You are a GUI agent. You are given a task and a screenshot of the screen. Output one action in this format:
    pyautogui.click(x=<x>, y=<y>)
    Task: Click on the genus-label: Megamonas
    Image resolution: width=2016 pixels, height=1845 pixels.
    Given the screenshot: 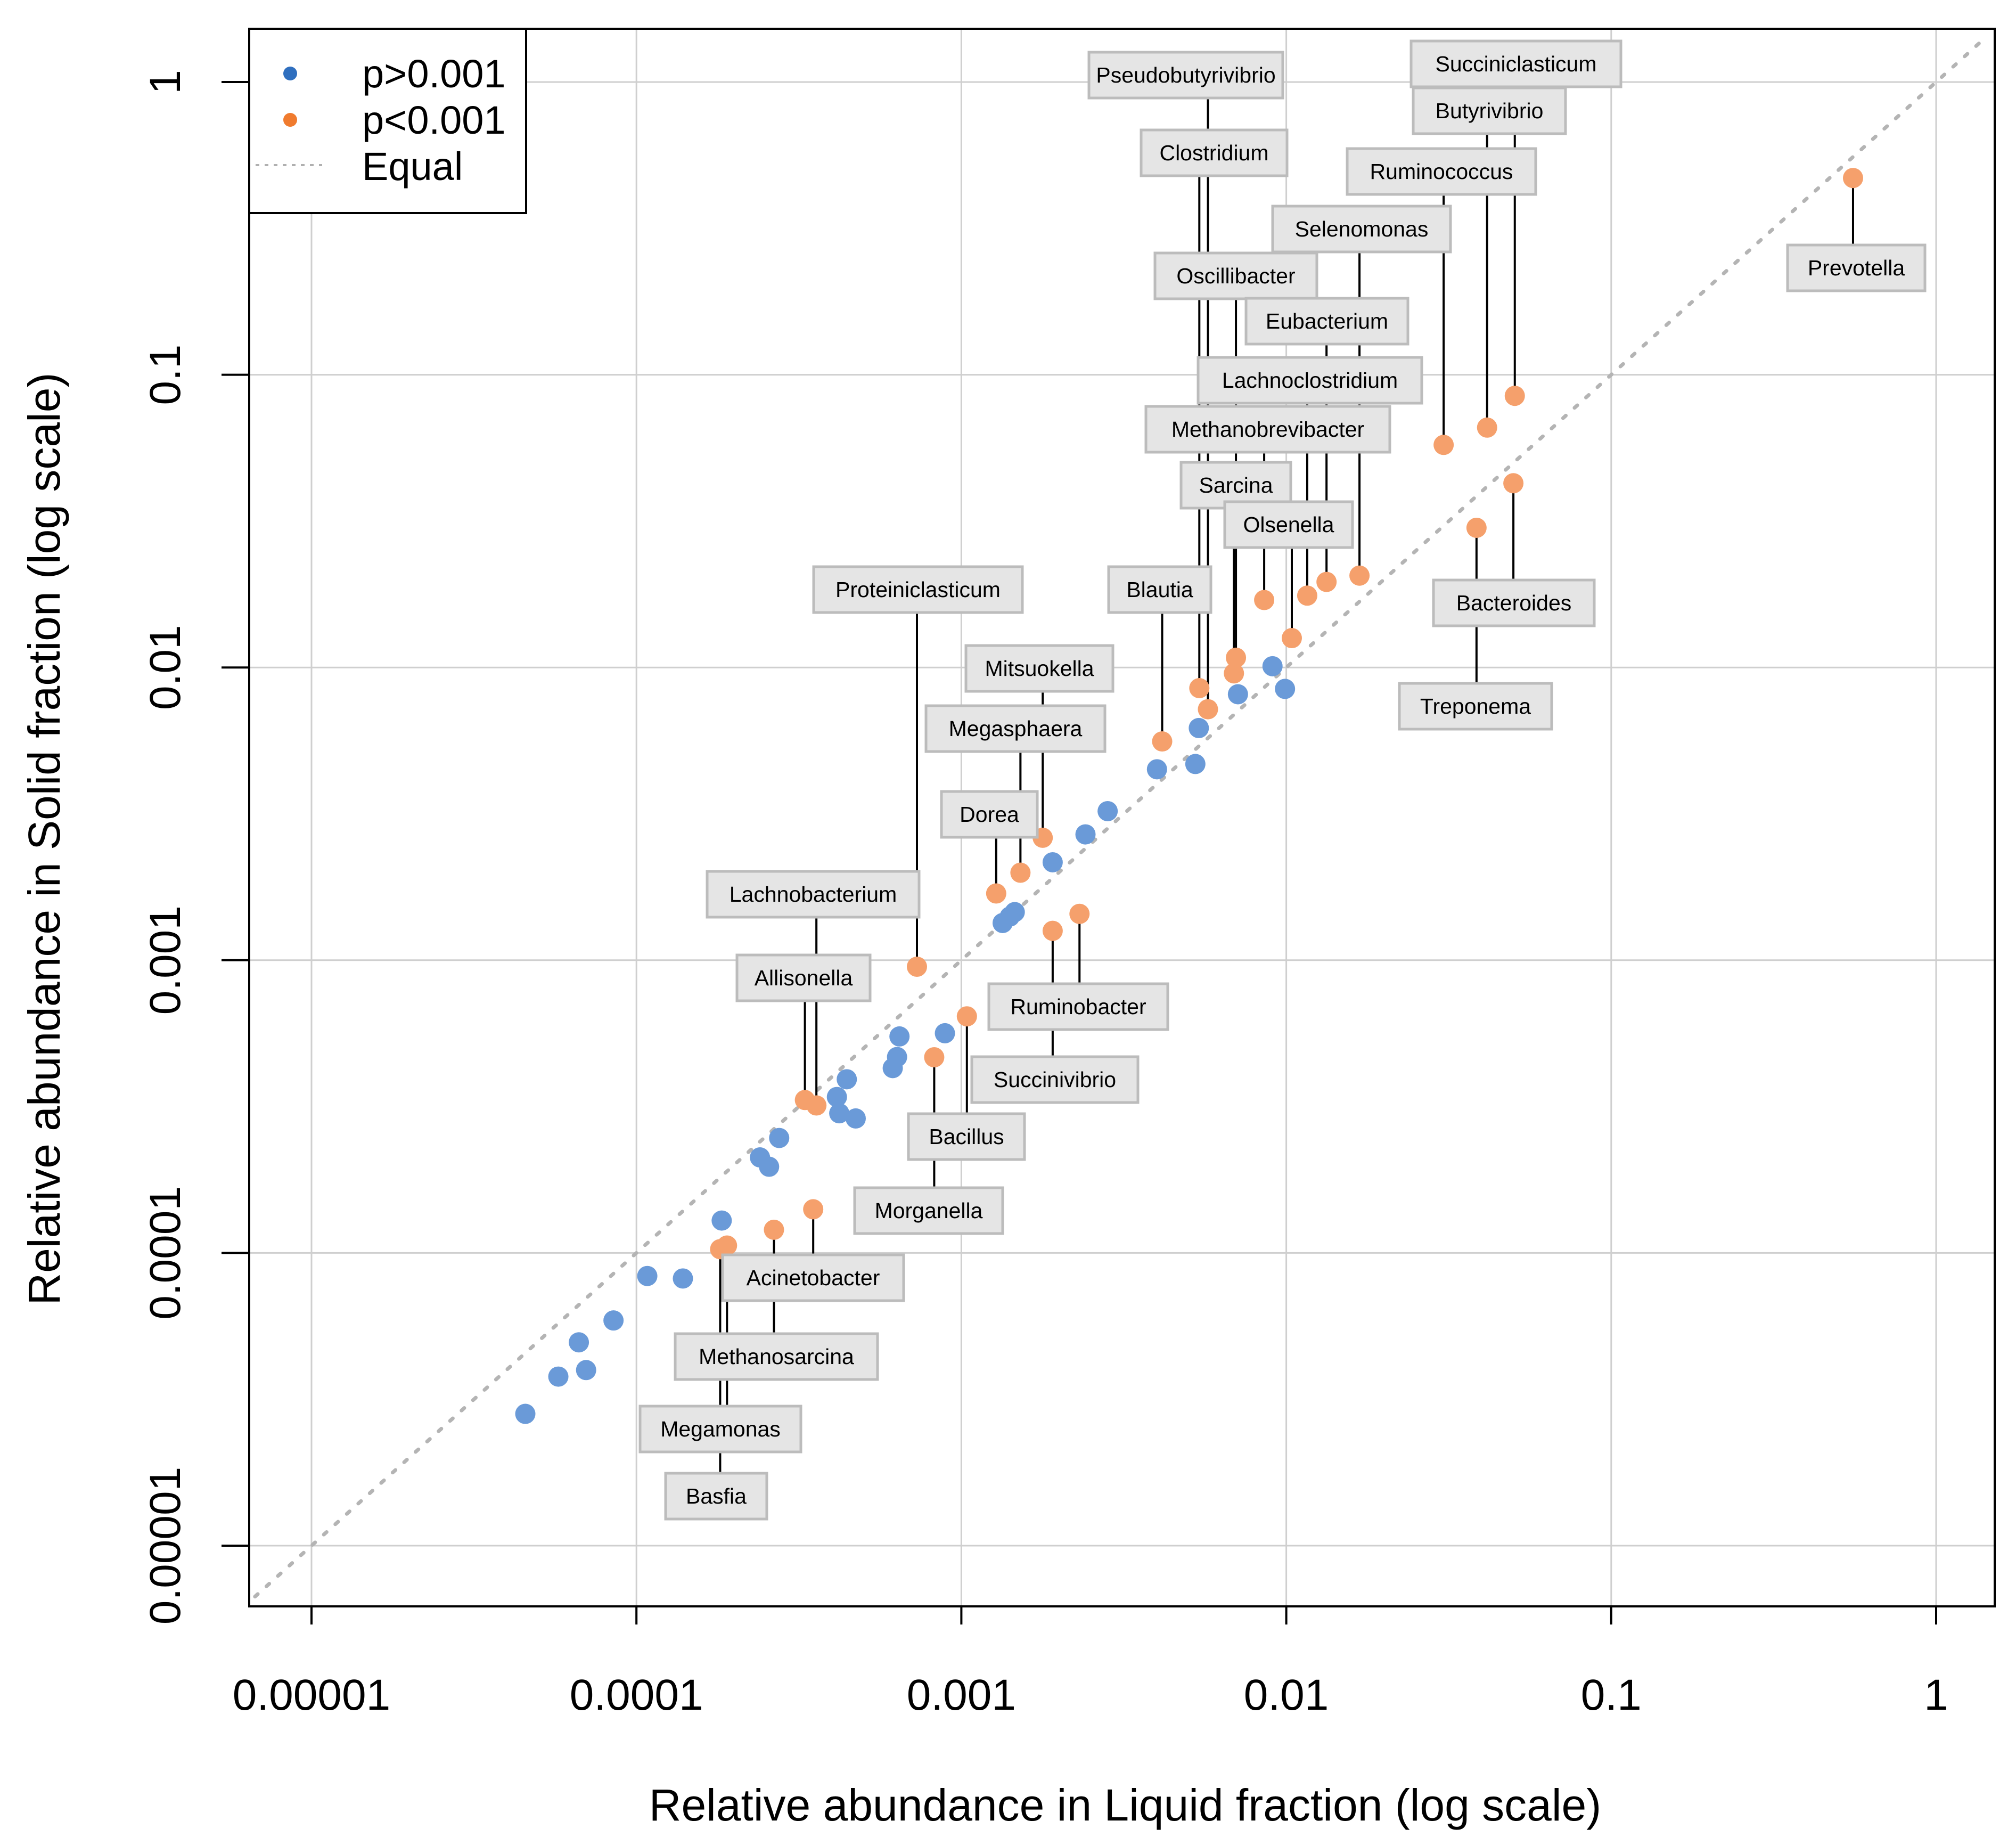 What is the action you would take?
    pyautogui.click(x=720, y=1429)
    